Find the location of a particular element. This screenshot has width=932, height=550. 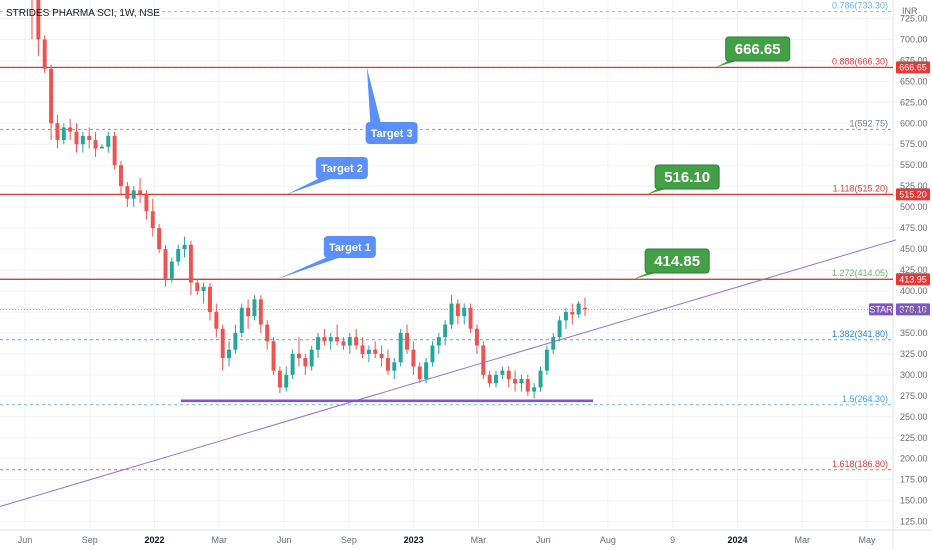

y-tick-label: 550.00 is located at coordinates (914, 165).